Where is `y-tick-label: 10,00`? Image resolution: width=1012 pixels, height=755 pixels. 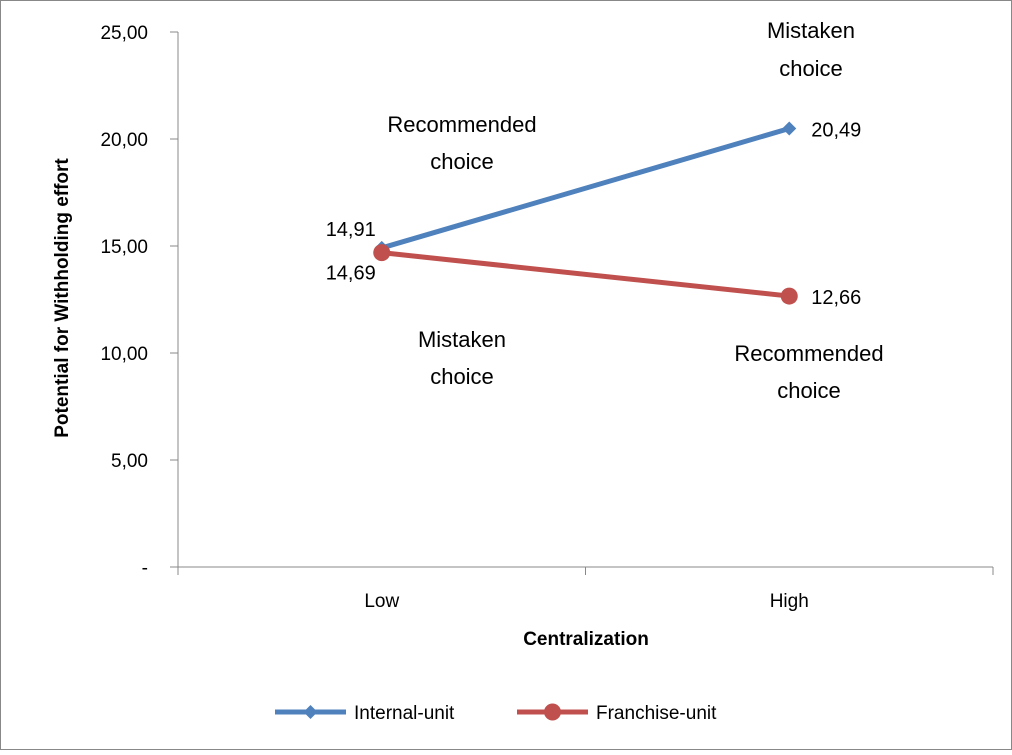 y-tick-label: 10,00 is located at coordinates (124, 354).